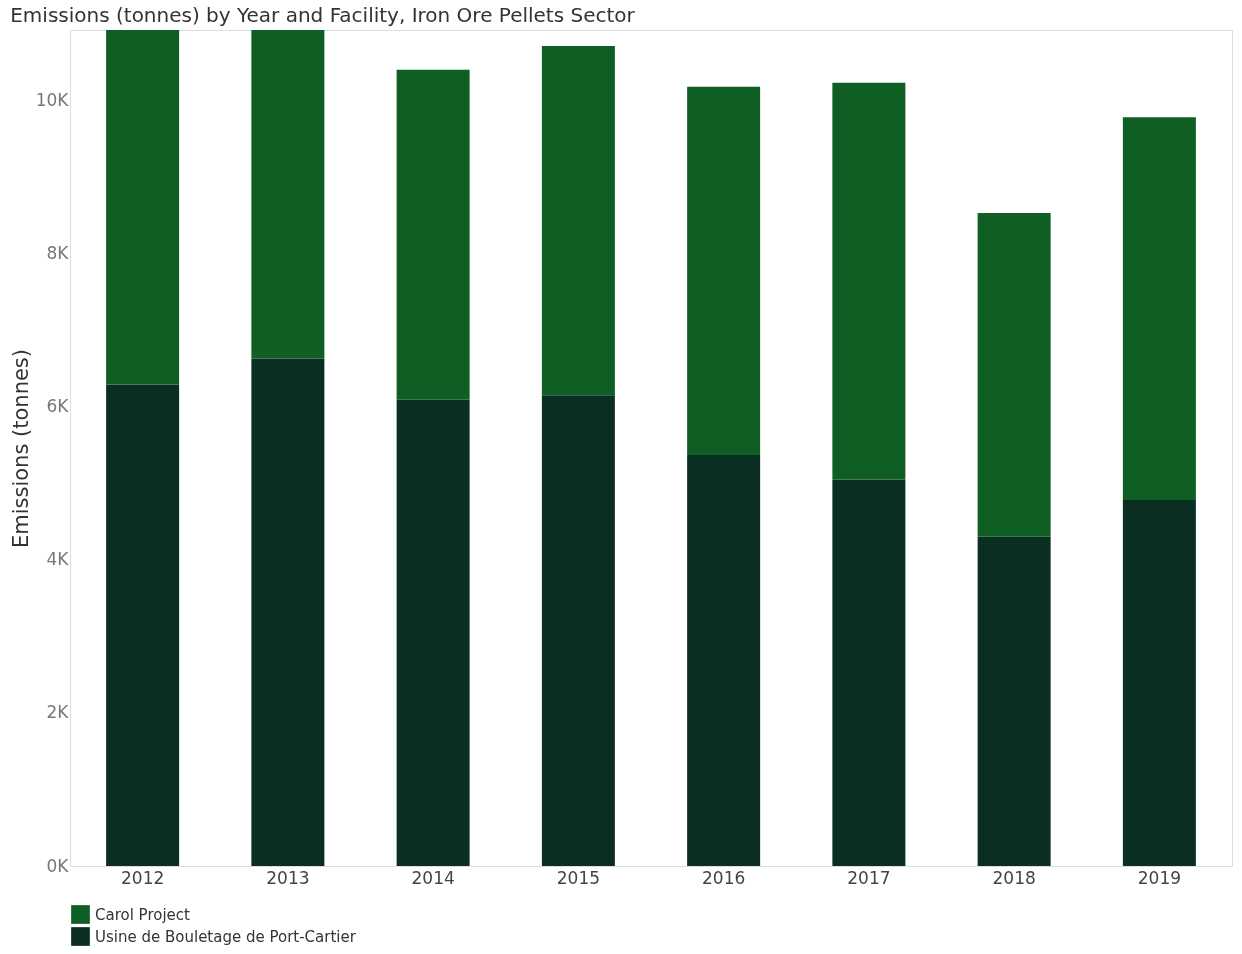  I want to click on x-tick-label: 2013, so click(288, 877).